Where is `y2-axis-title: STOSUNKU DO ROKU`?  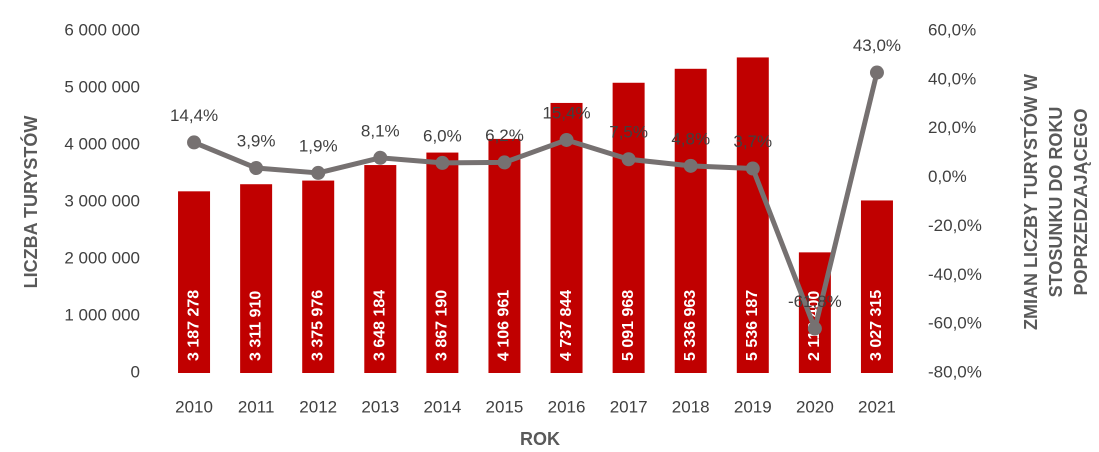 y2-axis-title: STOSUNKU DO ROKU is located at coordinates (1056, 202).